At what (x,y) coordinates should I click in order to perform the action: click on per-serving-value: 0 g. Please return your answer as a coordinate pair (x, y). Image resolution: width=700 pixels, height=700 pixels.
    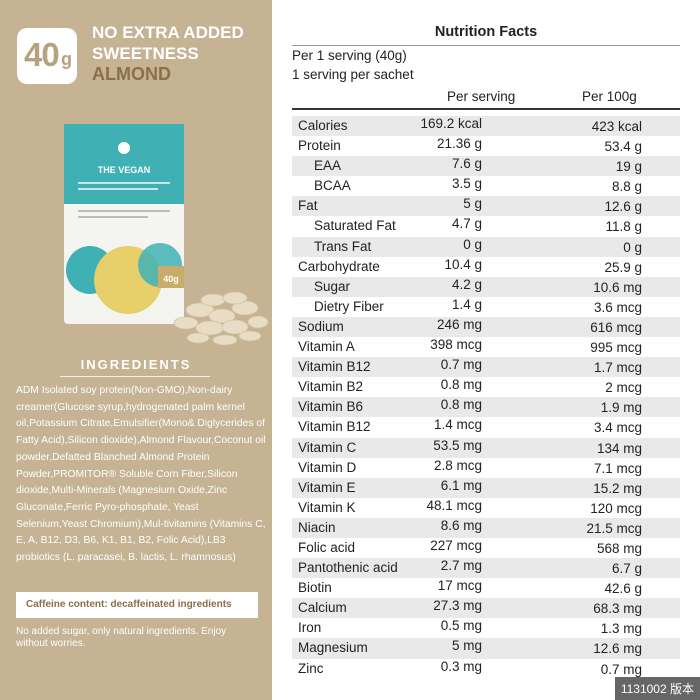
    Looking at the image, I should click on (472, 244).